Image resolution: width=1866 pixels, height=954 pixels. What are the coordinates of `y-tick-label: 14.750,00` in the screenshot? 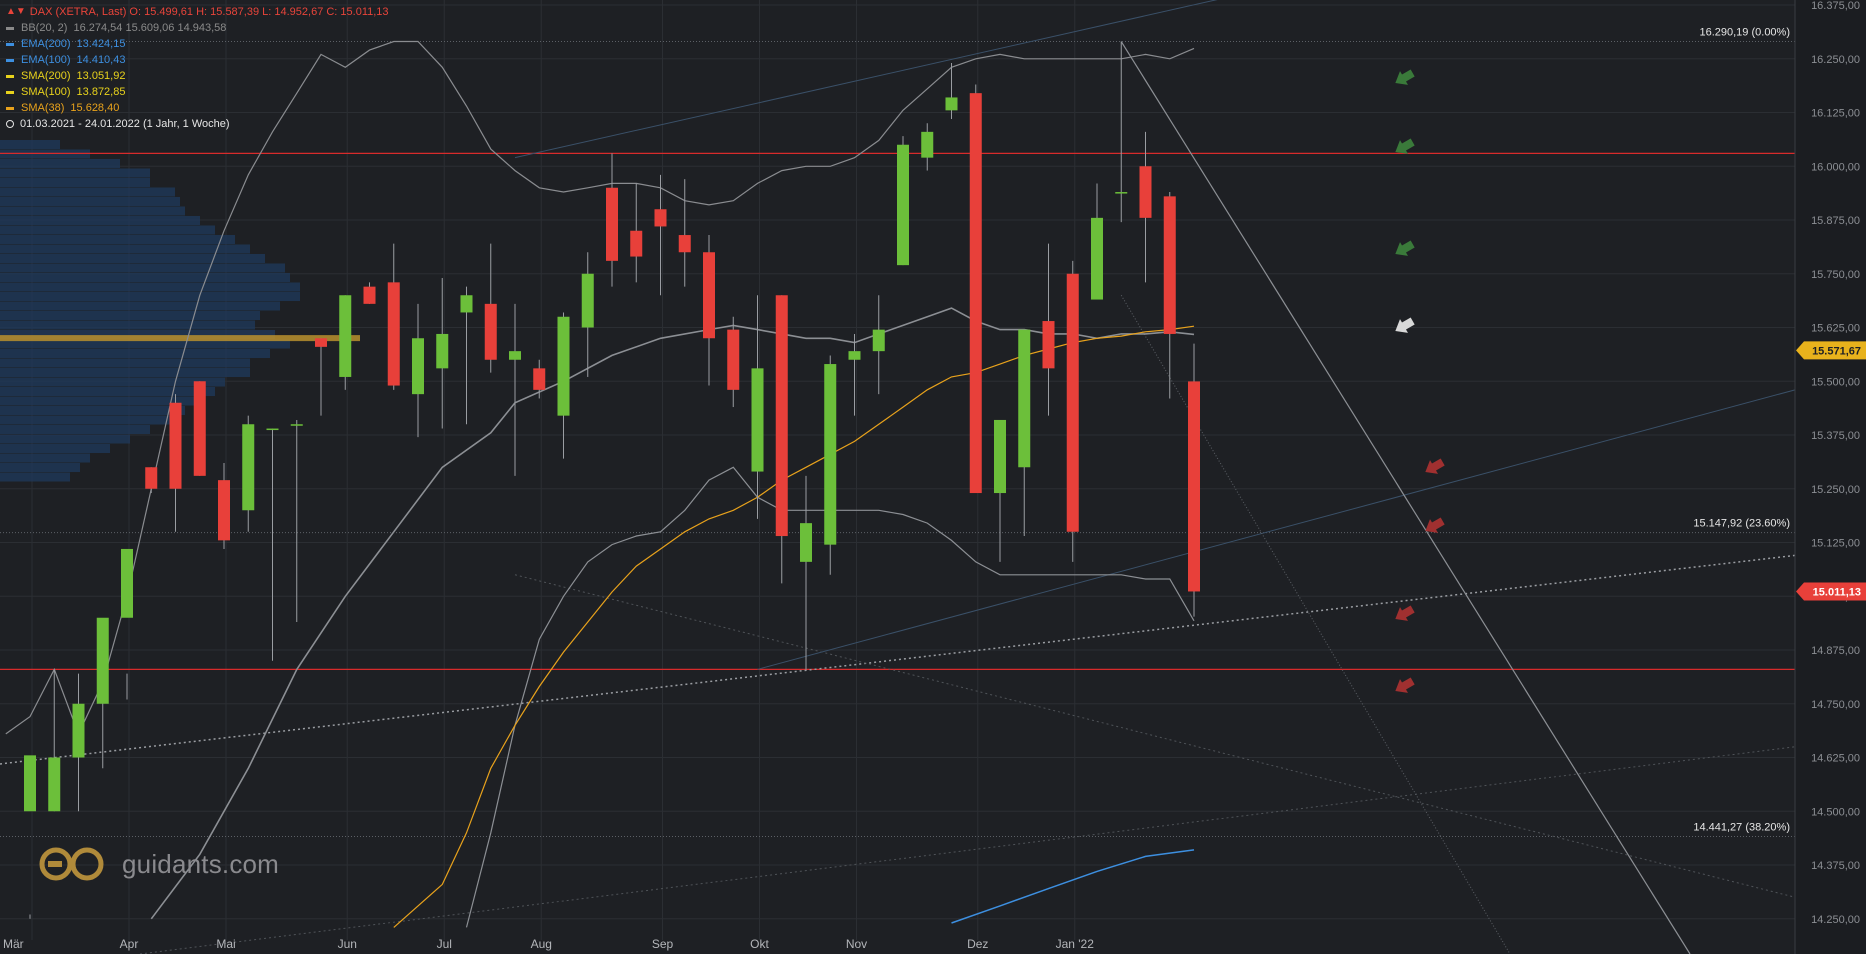 It's located at (1835, 705).